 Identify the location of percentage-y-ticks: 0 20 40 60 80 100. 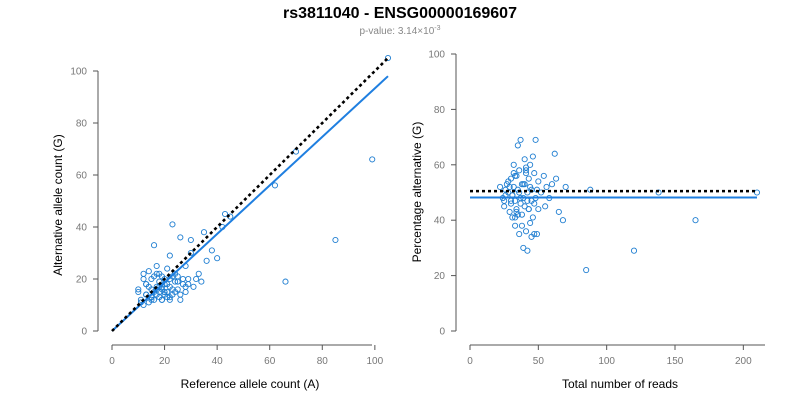
(442, 194).